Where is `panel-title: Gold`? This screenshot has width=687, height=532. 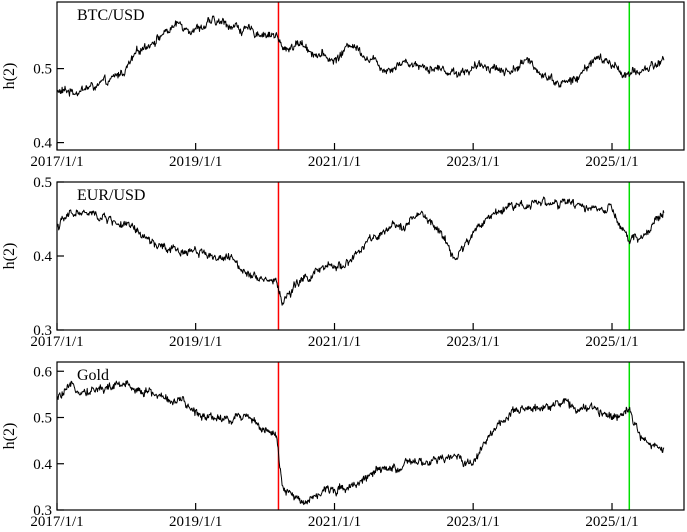 panel-title: Gold is located at coordinates (93, 375).